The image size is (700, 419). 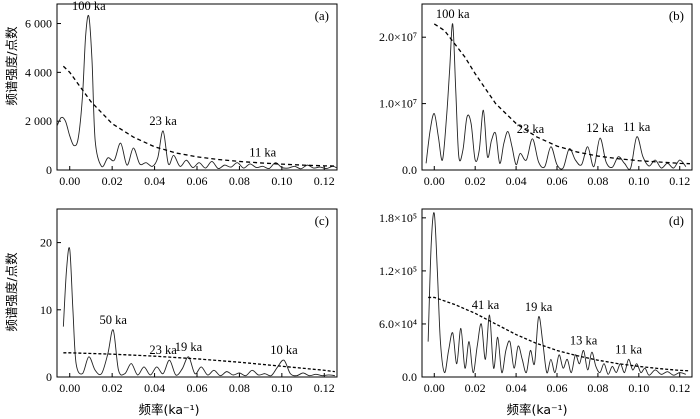 What do you see at coordinates (398, 324) in the screenshot?
I see `y-tick-label: 6.0×10⁴` at bounding box center [398, 324].